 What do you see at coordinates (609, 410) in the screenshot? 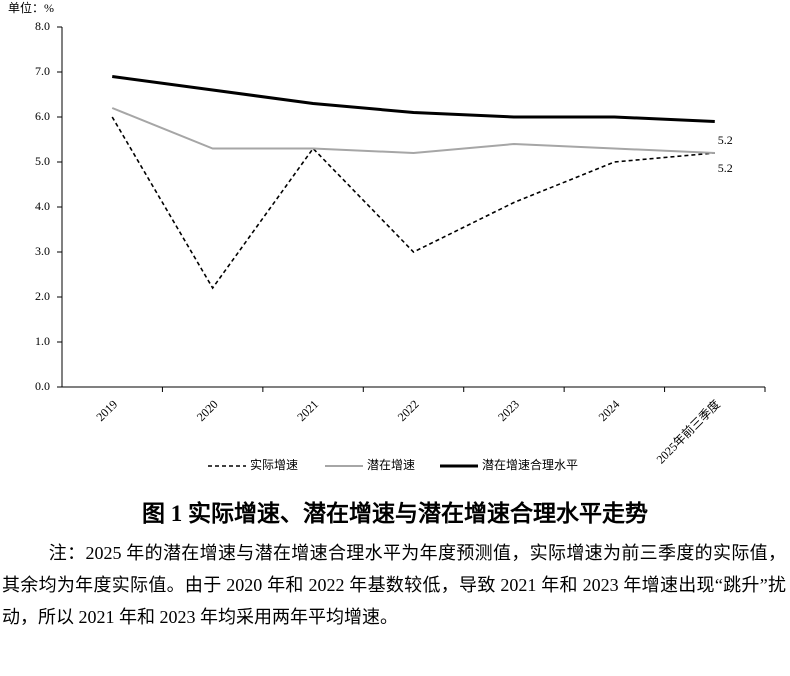
I see `x-tick-label: 2024` at bounding box center [609, 410].